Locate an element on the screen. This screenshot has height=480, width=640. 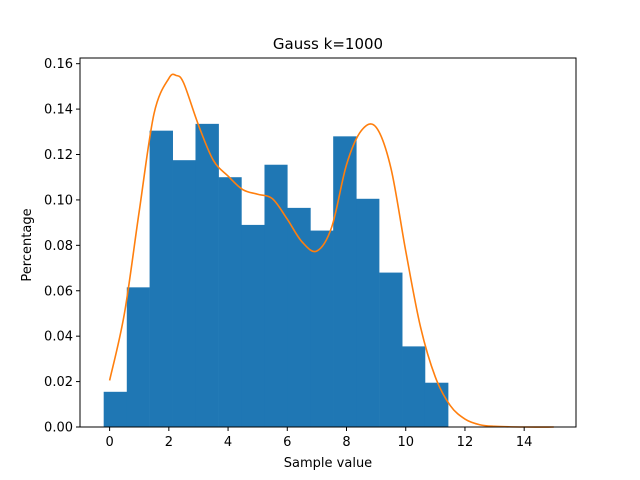
y-tick-label: 0.14 is located at coordinates (58, 110).